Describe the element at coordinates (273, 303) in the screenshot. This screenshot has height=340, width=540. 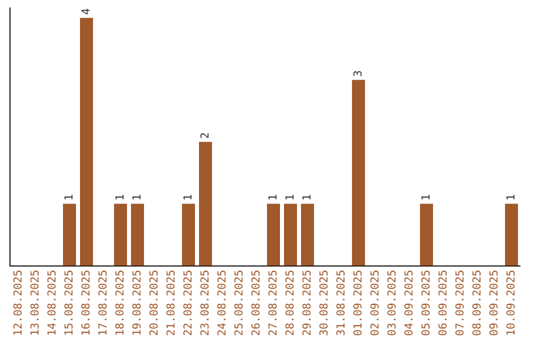
I see `x-tick-label: 27.08.2025` at that location.